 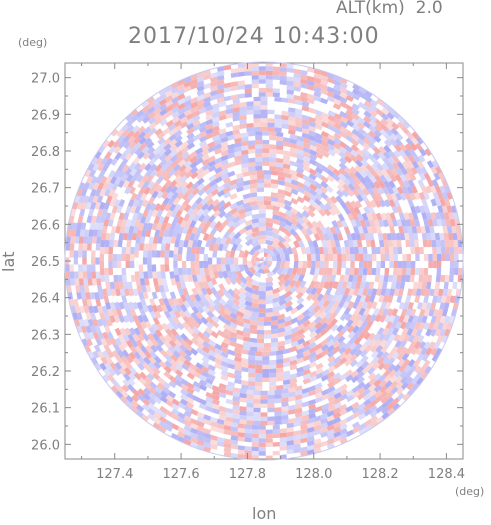 I want to click on y-tick-label: 26.3, so click(x=45, y=335).